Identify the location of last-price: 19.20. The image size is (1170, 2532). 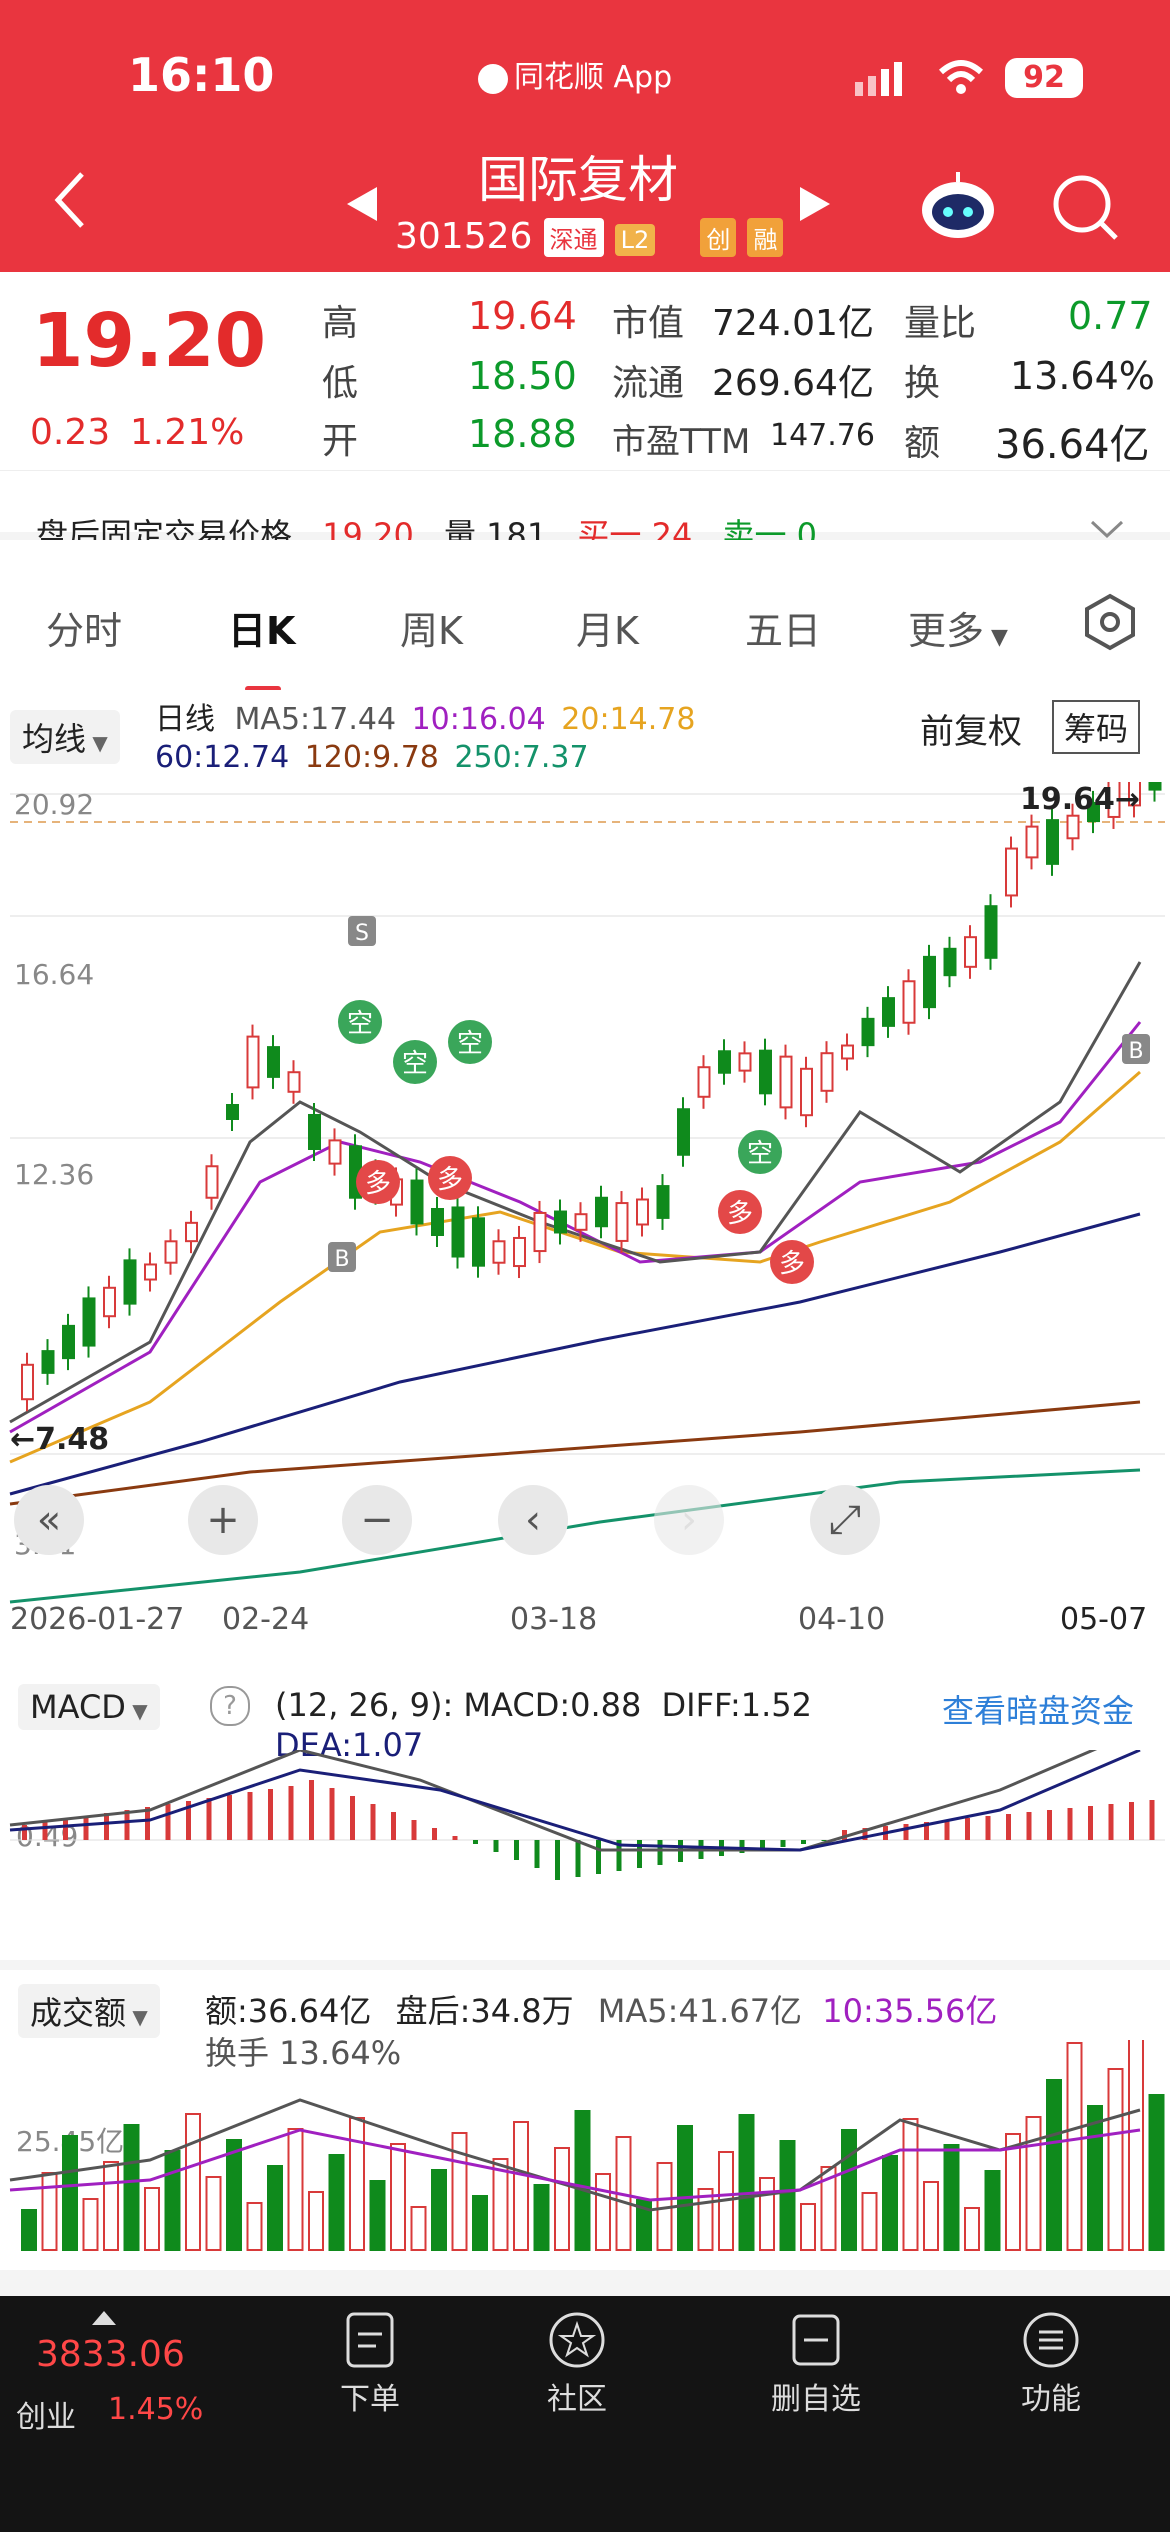
(149, 341).